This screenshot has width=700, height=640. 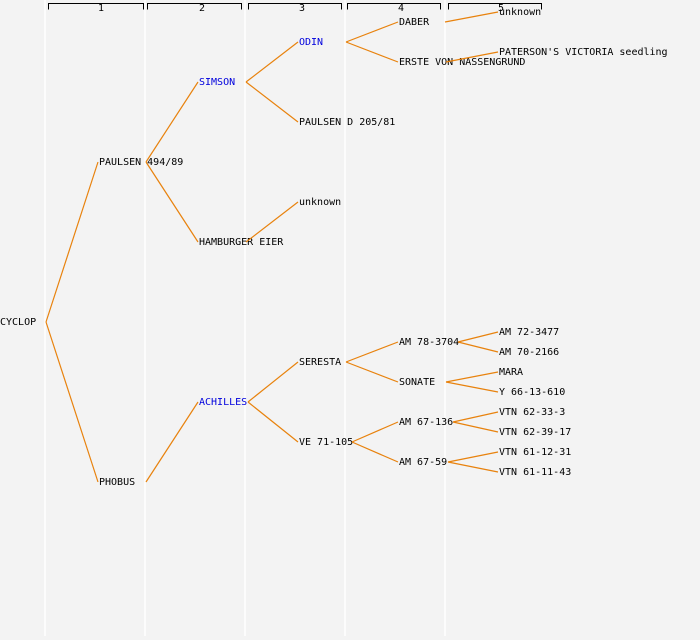 What do you see at coordinates (529, 332) in the screenshot?
I see `node-am-72-3477: AM 72-3477` at bounding box center [529, 332].